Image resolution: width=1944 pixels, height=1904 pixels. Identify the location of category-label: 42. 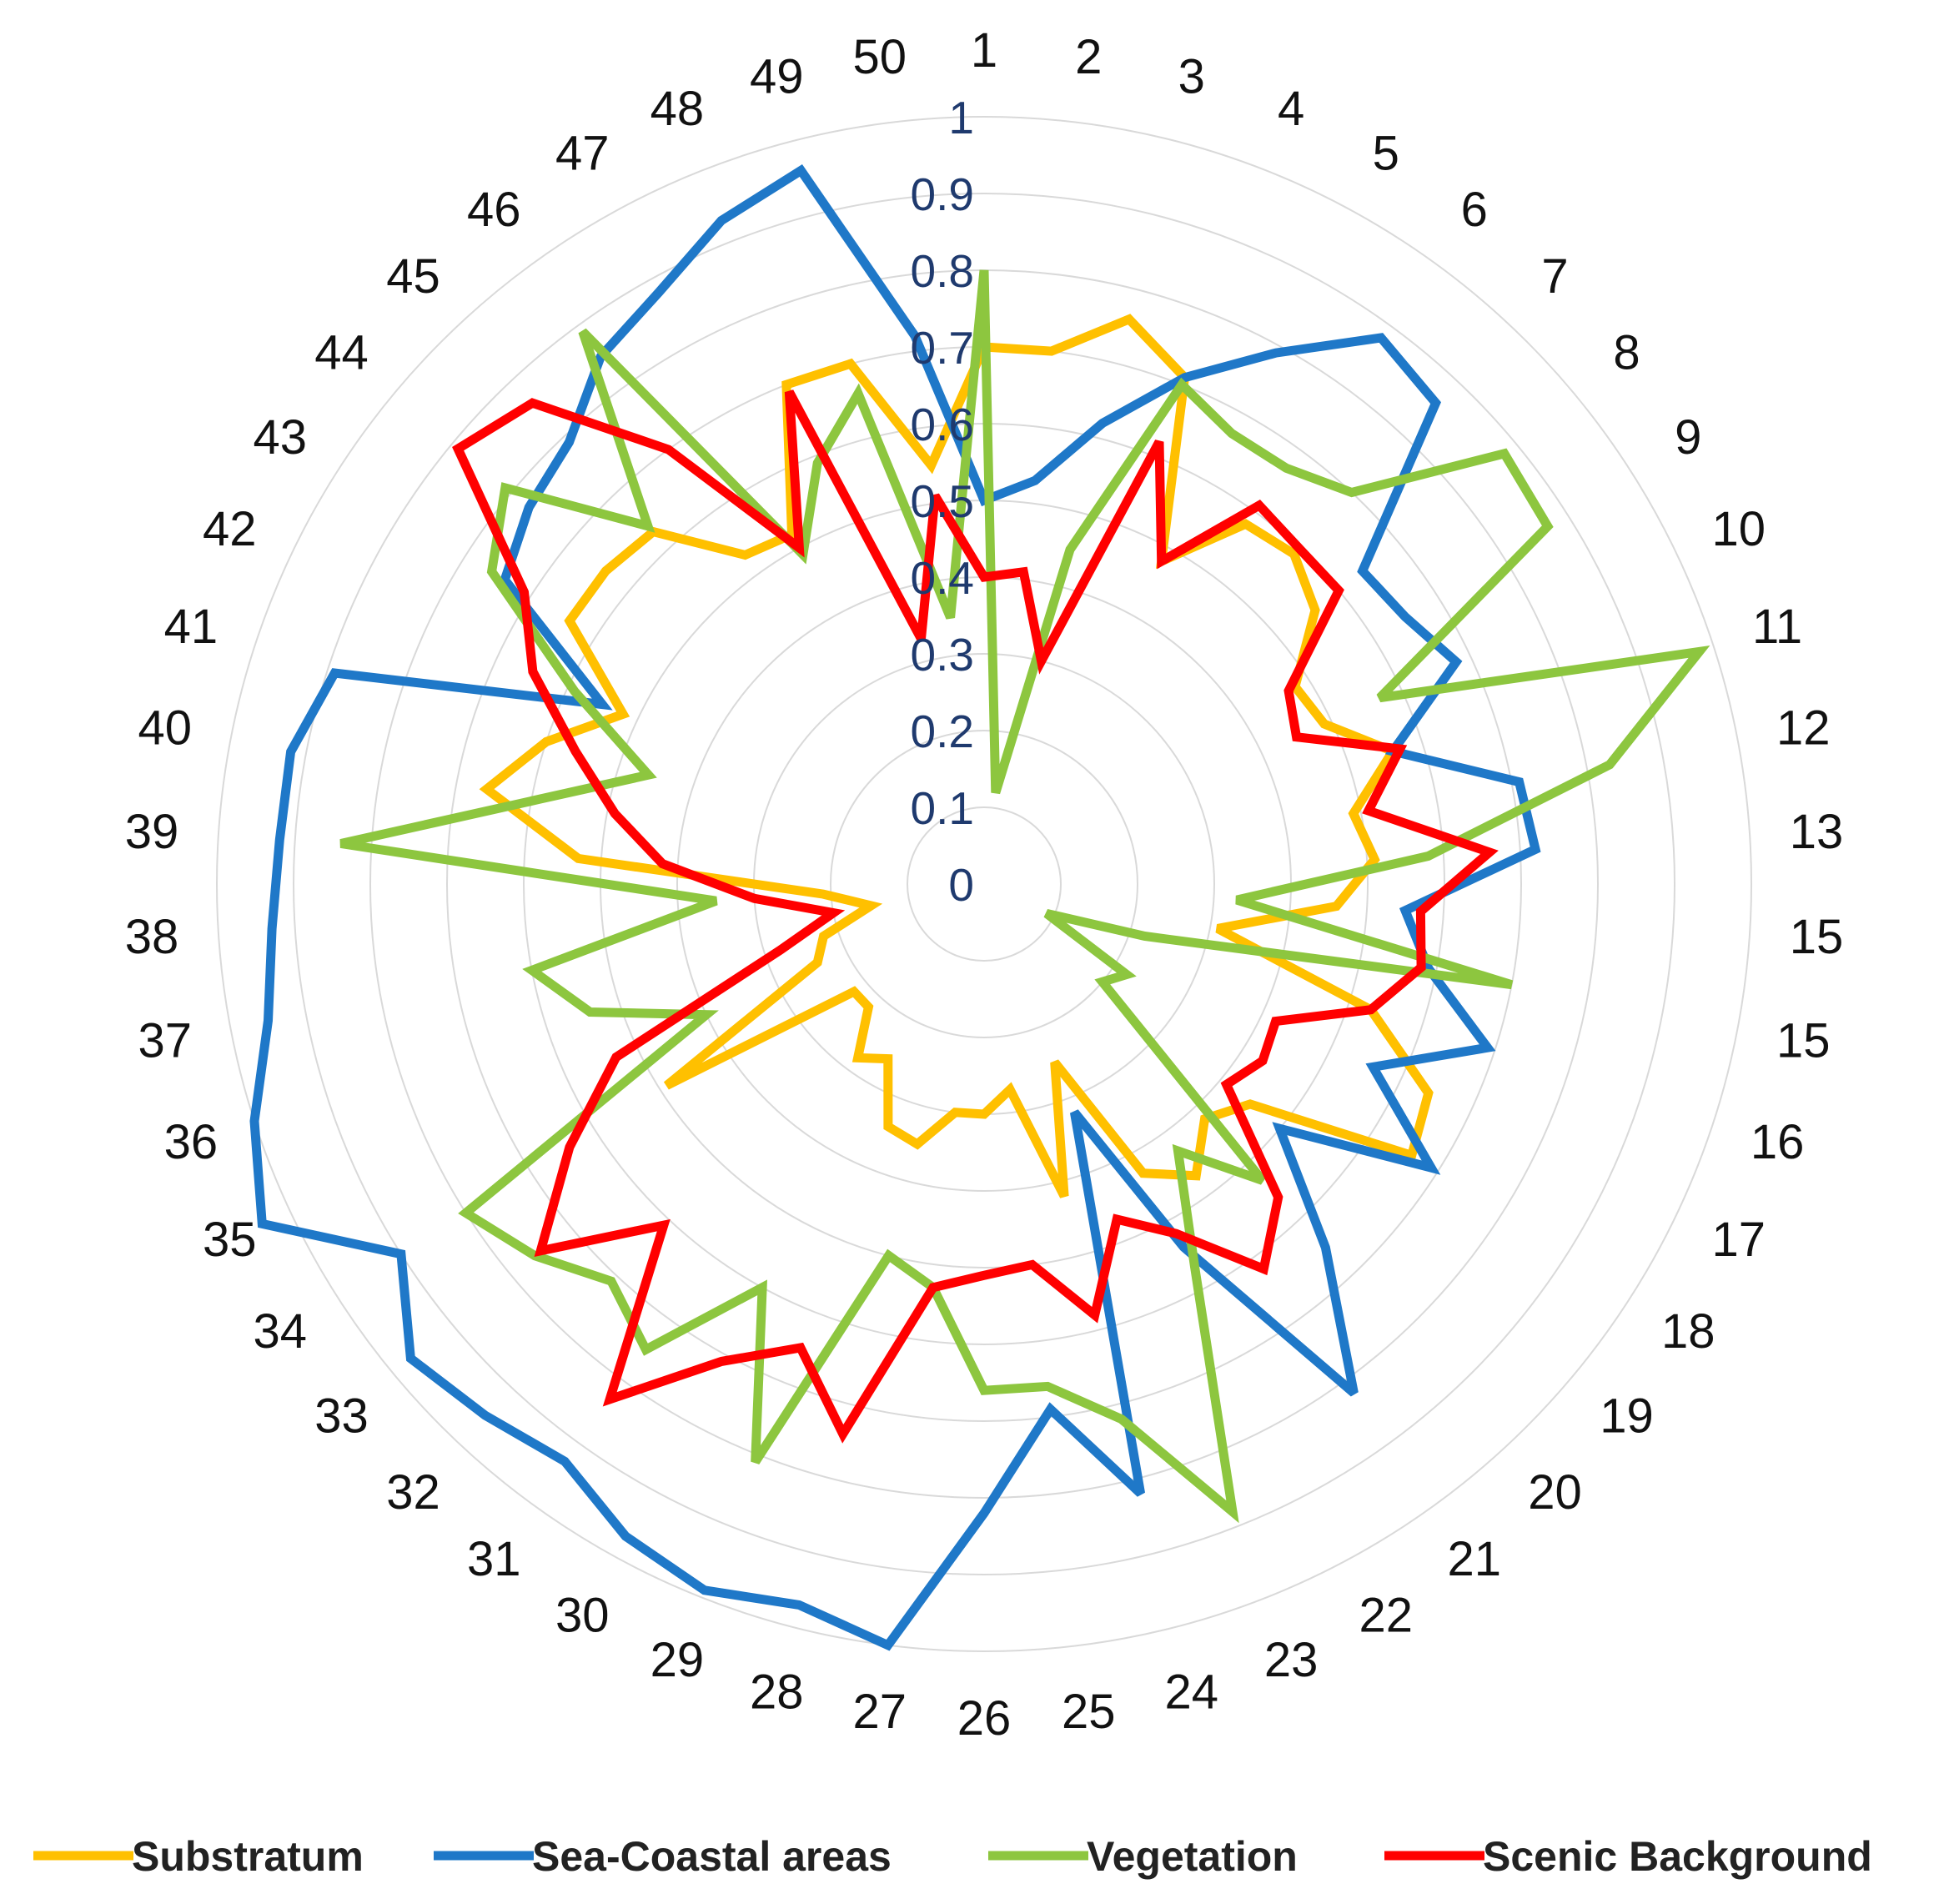
(230, 529).